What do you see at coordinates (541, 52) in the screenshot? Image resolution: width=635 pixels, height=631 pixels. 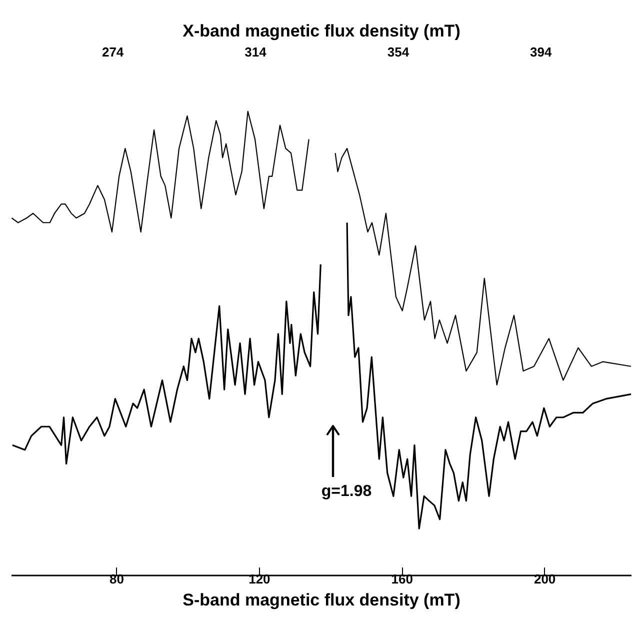 I see `x2-tick-label: 394` at bounding box center [541, 52].